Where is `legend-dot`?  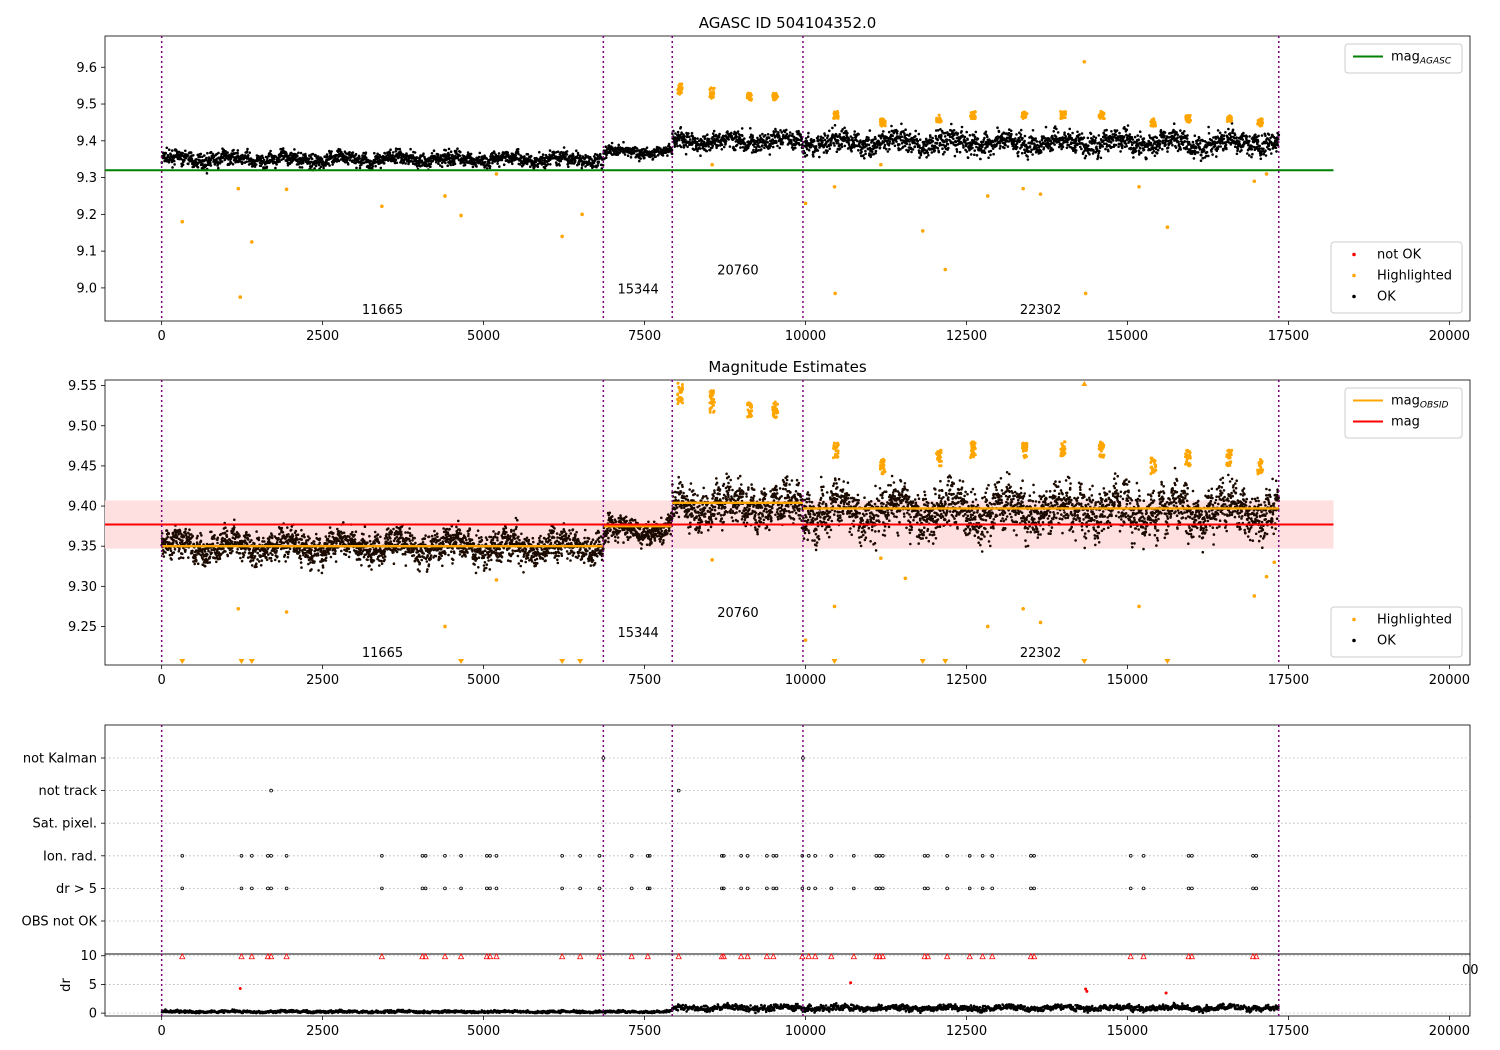
legend-dot is located at coordinates (1354, 275).